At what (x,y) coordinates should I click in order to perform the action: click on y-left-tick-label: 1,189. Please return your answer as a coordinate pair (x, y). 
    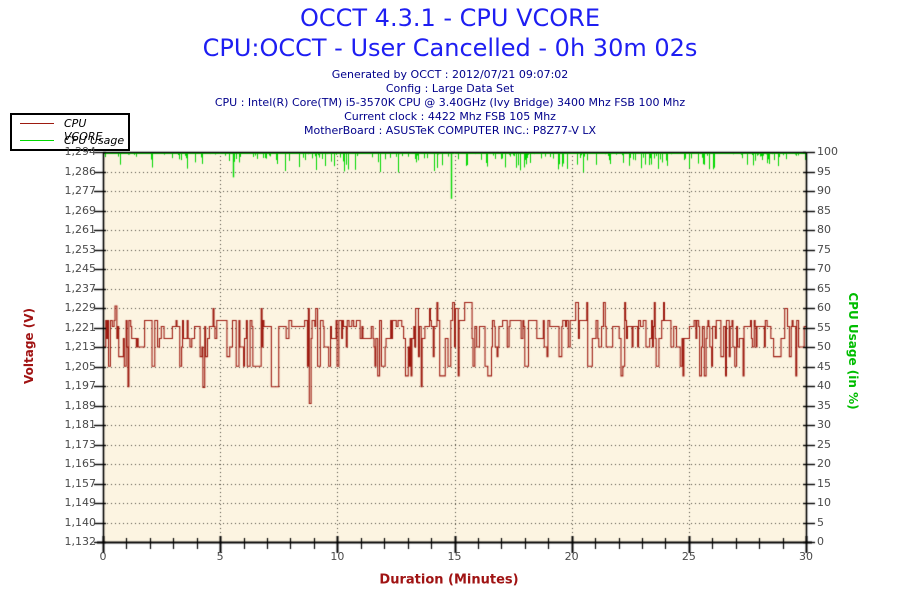
    Looking at the image, I should click on (80, 405).